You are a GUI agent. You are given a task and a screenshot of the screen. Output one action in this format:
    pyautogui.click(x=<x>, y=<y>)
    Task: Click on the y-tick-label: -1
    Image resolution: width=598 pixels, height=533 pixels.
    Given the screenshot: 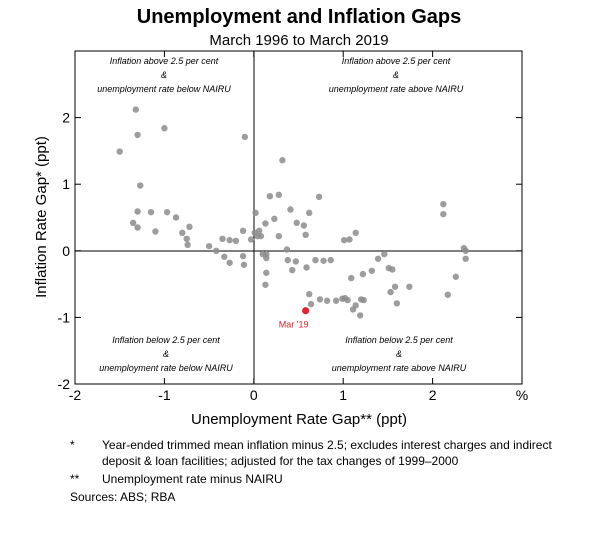 What is the action you would take?
    pyautogui.click(x=64, y=317)
    